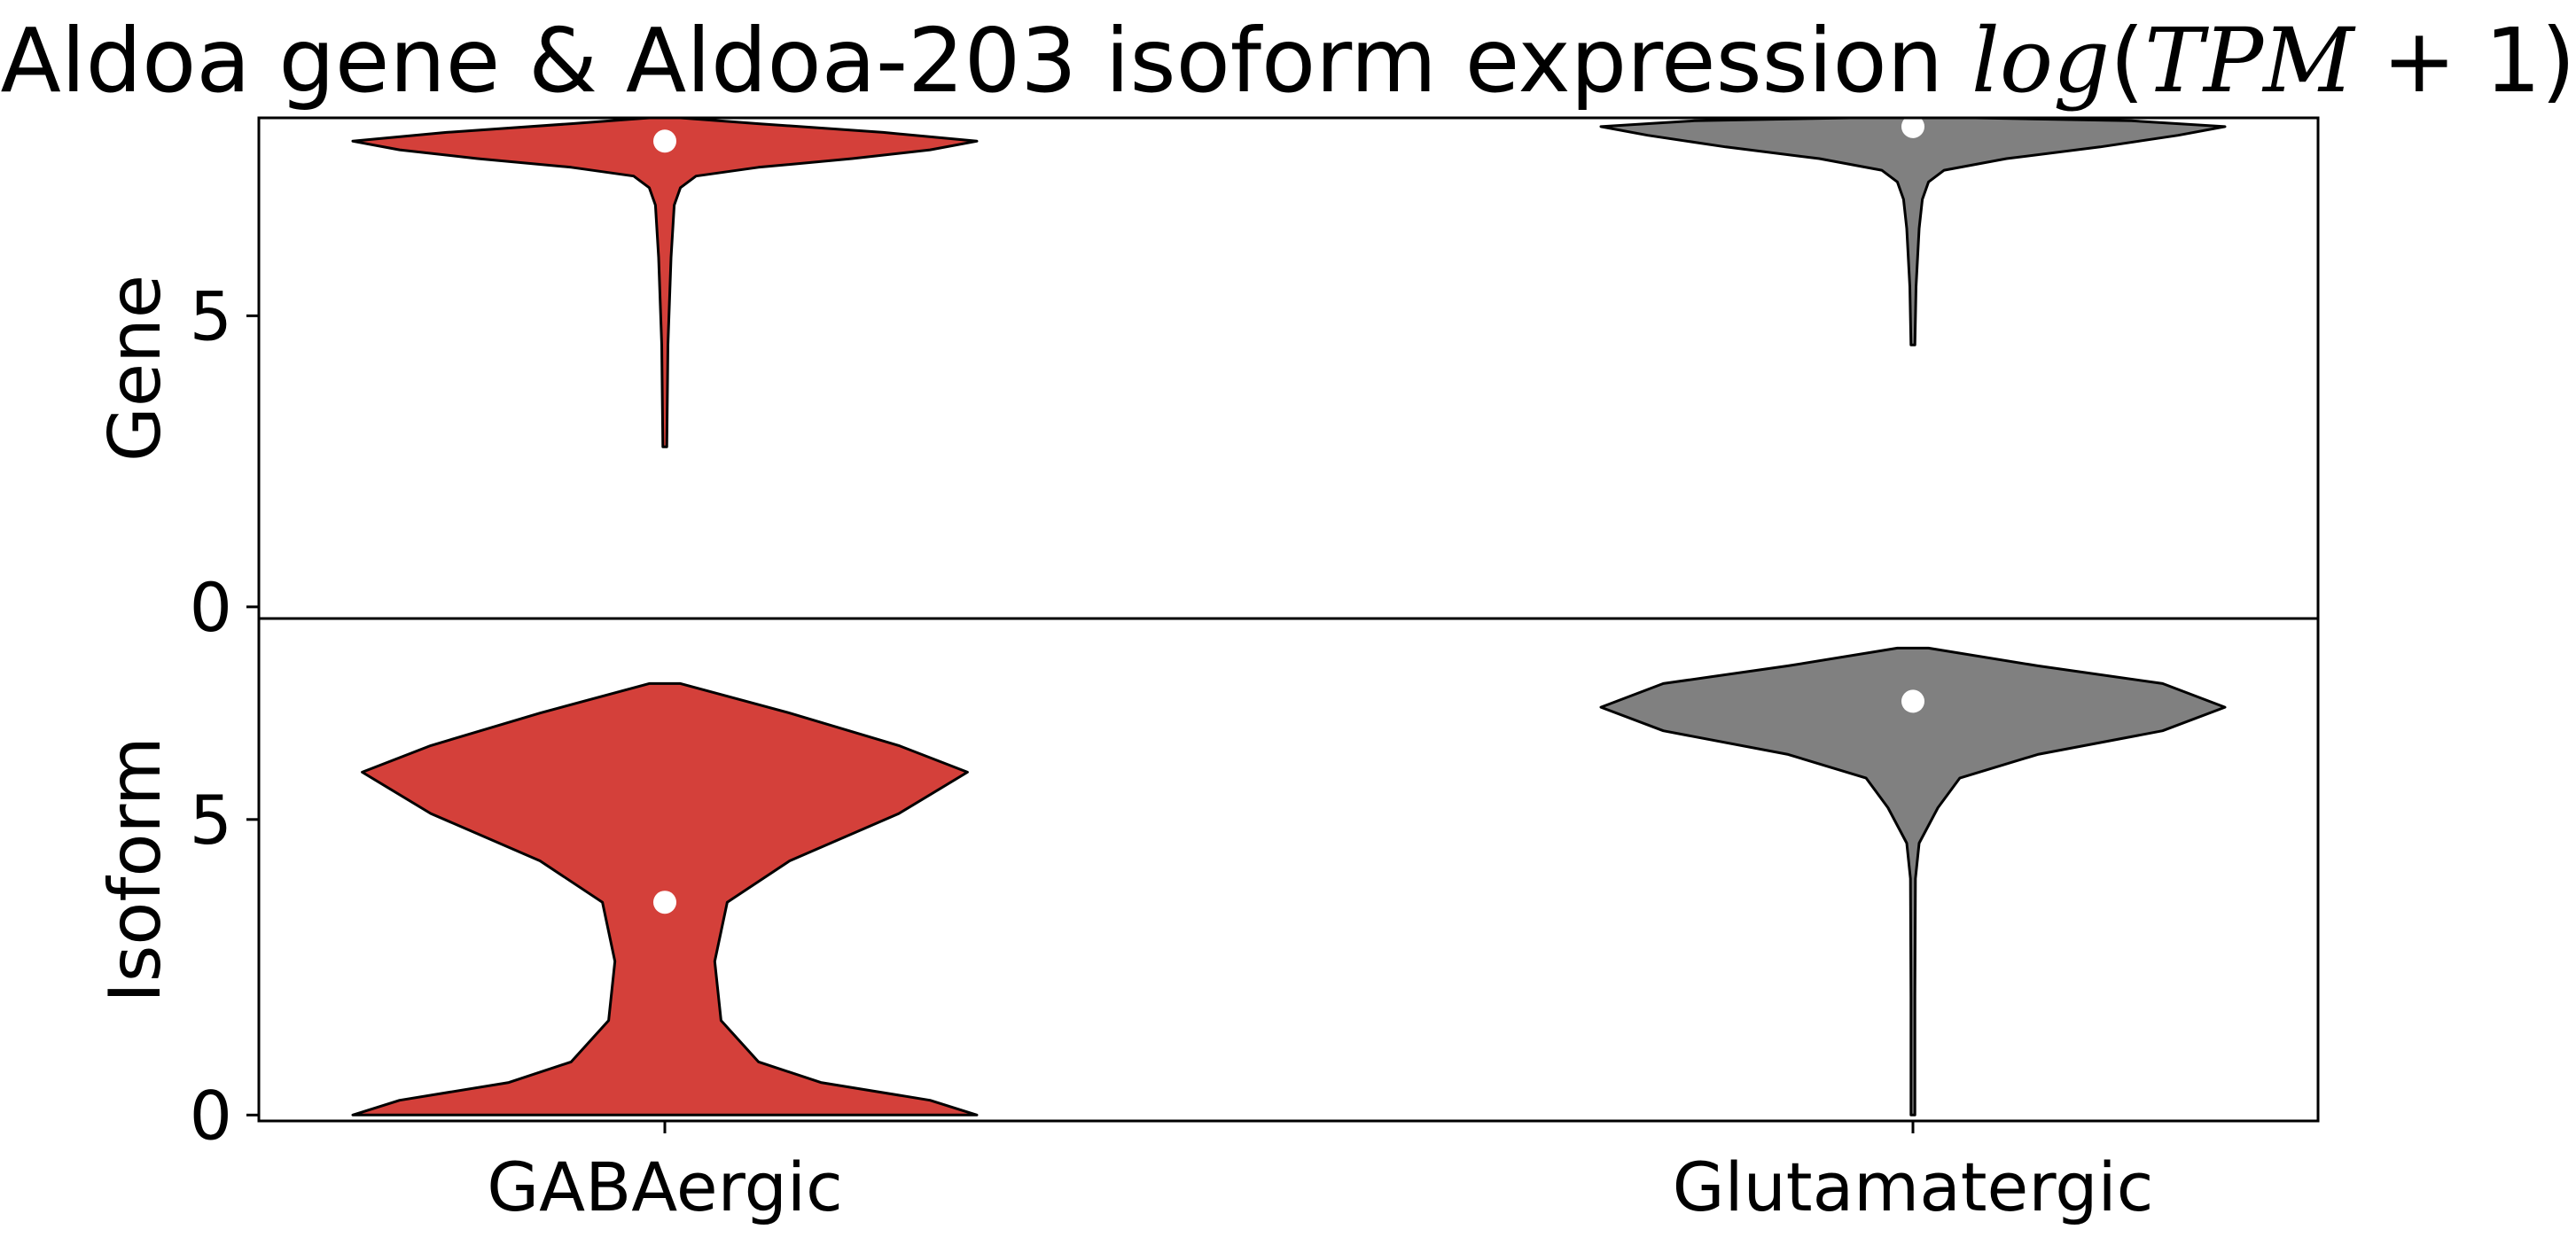 This screenshot has height=1245, width=2576. Describe the element at coordinates (211, 316) in the screenshot. I see `ytick-label-gene-5: 5` at that location.